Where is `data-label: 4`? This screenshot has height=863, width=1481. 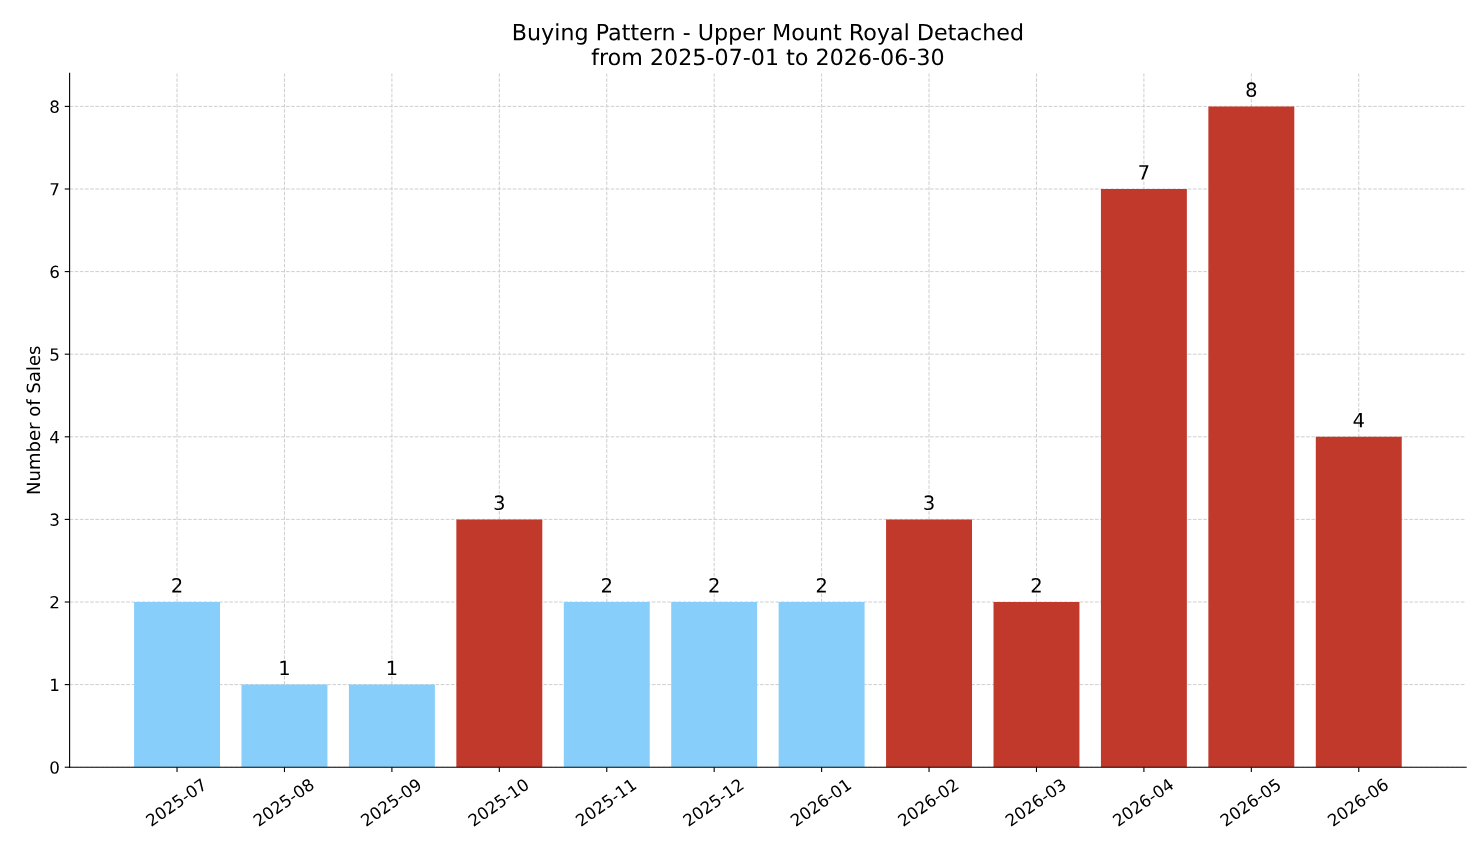
data-label: 4 is located at coordinates (1358, 420).